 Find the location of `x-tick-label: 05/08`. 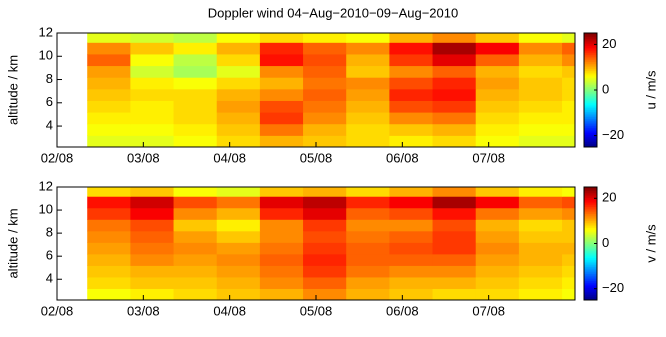

x-tick-label: 05/08 is located at coordinates (316, 157).